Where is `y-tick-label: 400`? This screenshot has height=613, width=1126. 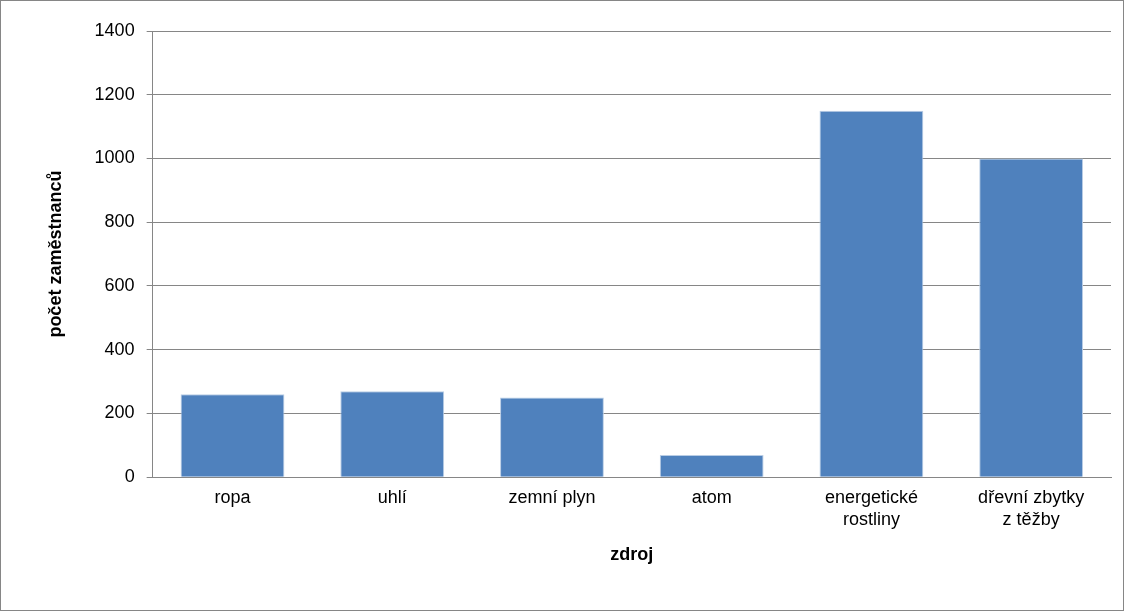
y-tick-label: 400 is located at coordinates (119, 348).